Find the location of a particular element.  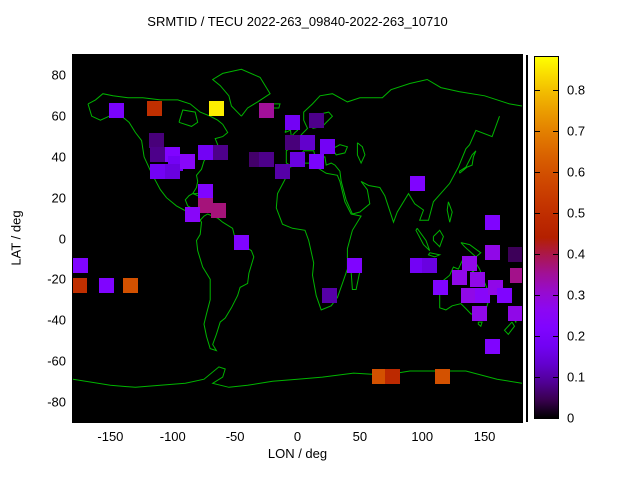

y-tick-label: -40 is located at coordinates (56, 320).